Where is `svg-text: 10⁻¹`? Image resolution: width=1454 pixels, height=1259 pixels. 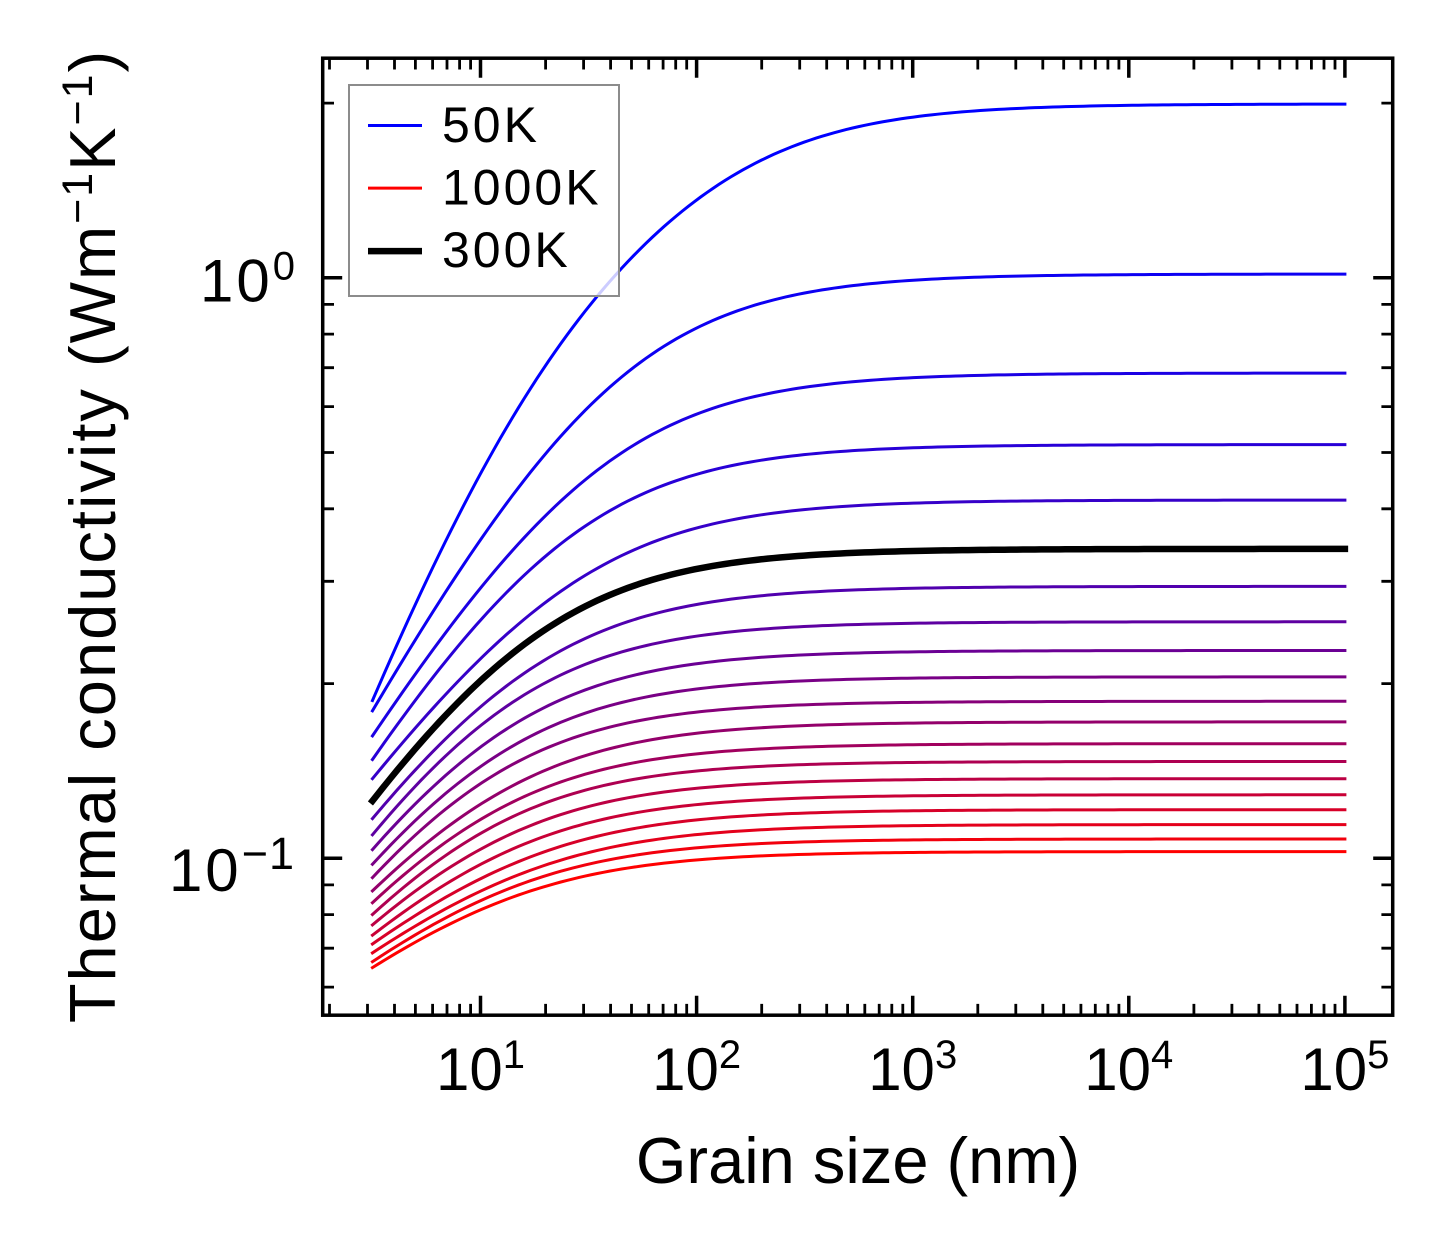
svg-text: 10⁻¹ is located at coordinates (232, 866).